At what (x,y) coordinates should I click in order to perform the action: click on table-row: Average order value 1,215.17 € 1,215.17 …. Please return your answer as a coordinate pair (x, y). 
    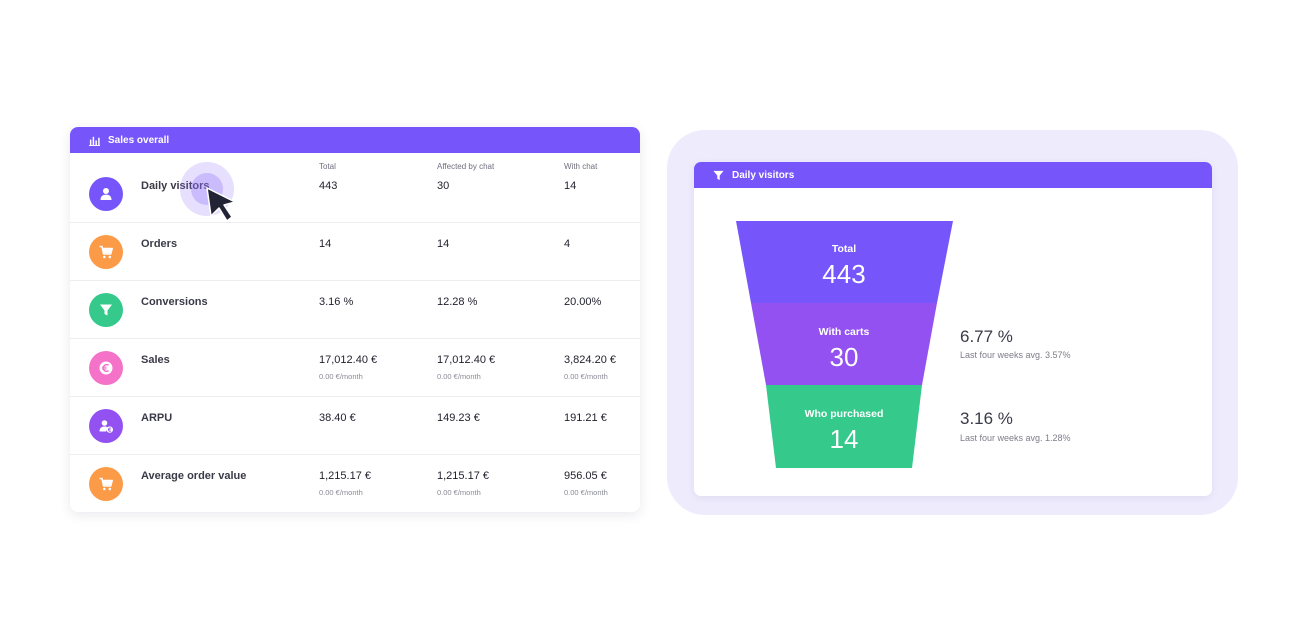
    Looking at the image, I should click on (355, 483).